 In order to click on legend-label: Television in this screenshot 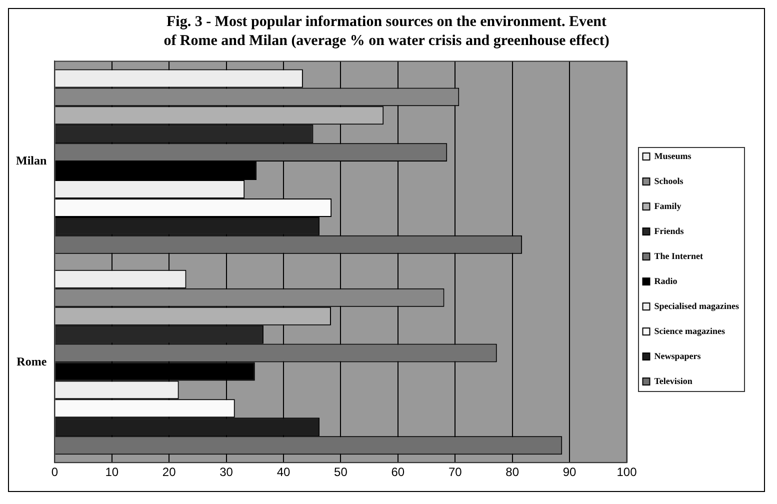, I will do `click(673, 381)`.